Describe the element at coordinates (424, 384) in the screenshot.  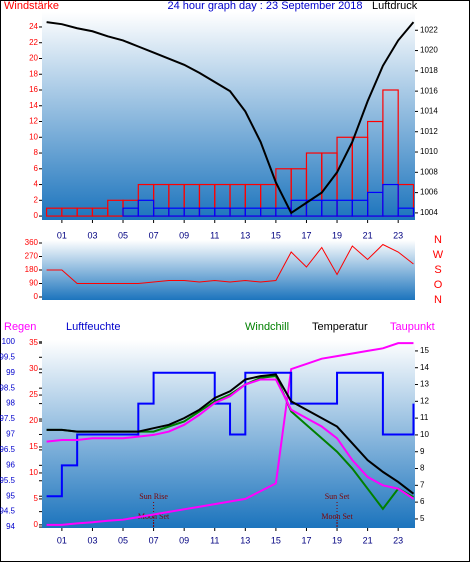
I see `y-tick-label: 13` at that location.